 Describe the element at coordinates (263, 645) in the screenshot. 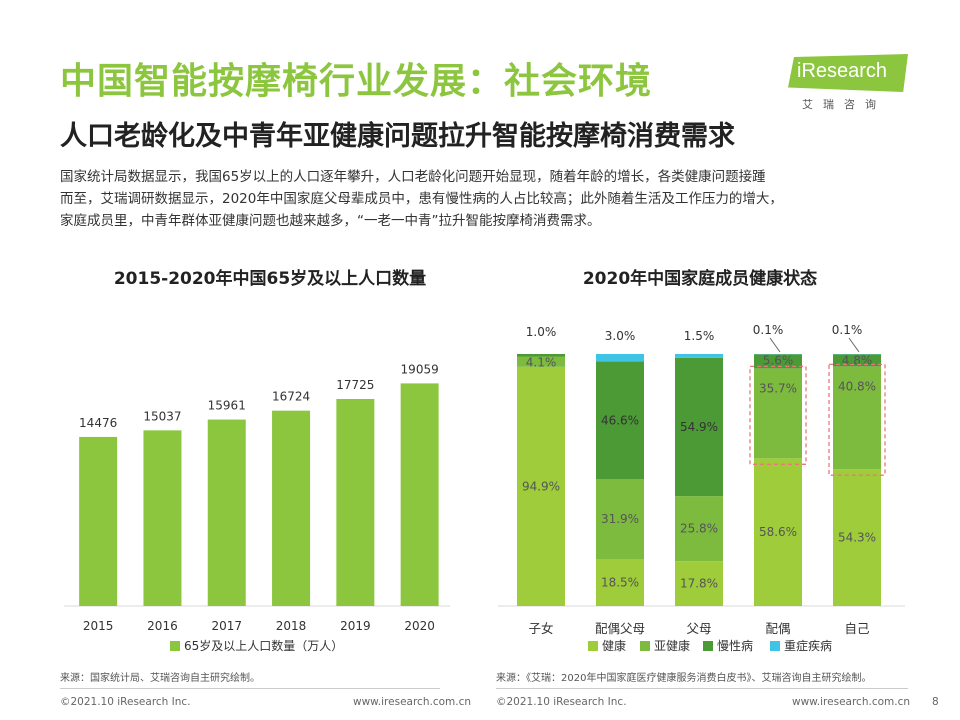

I see `legend-label: 65岁及以上人口数量（万人）` at that location.